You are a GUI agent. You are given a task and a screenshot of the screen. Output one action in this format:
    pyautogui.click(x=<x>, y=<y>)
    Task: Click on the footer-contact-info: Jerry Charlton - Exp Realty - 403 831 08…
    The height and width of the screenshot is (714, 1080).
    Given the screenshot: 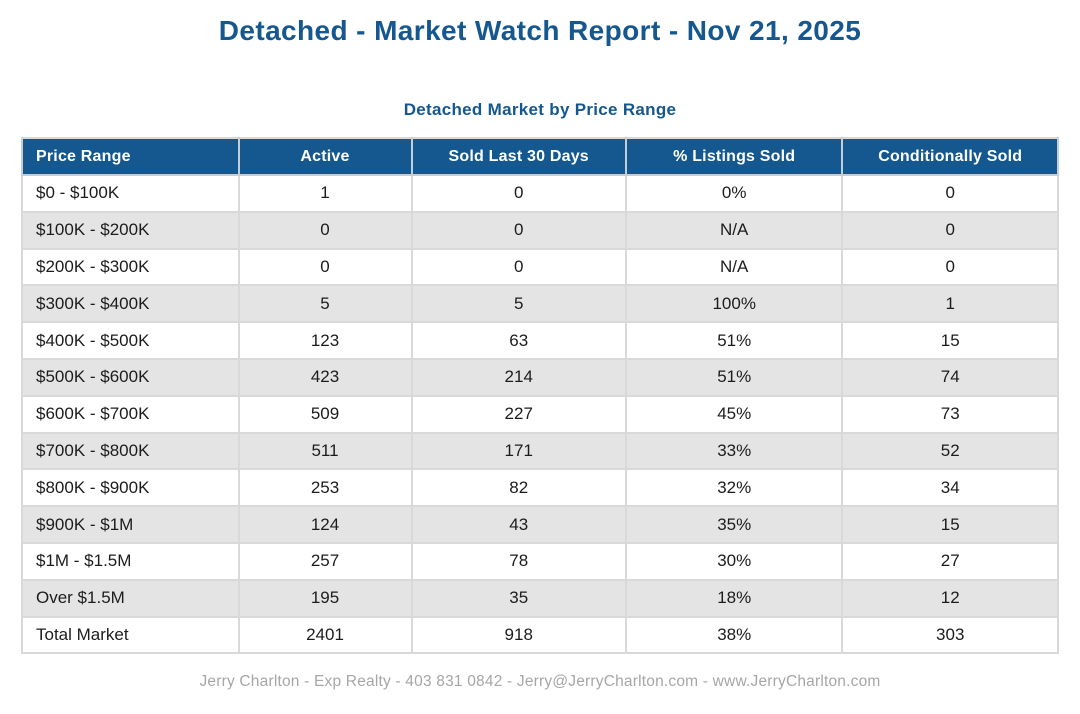 What is the action you would take?
    pyautogui.click(x=540, y=681)
    